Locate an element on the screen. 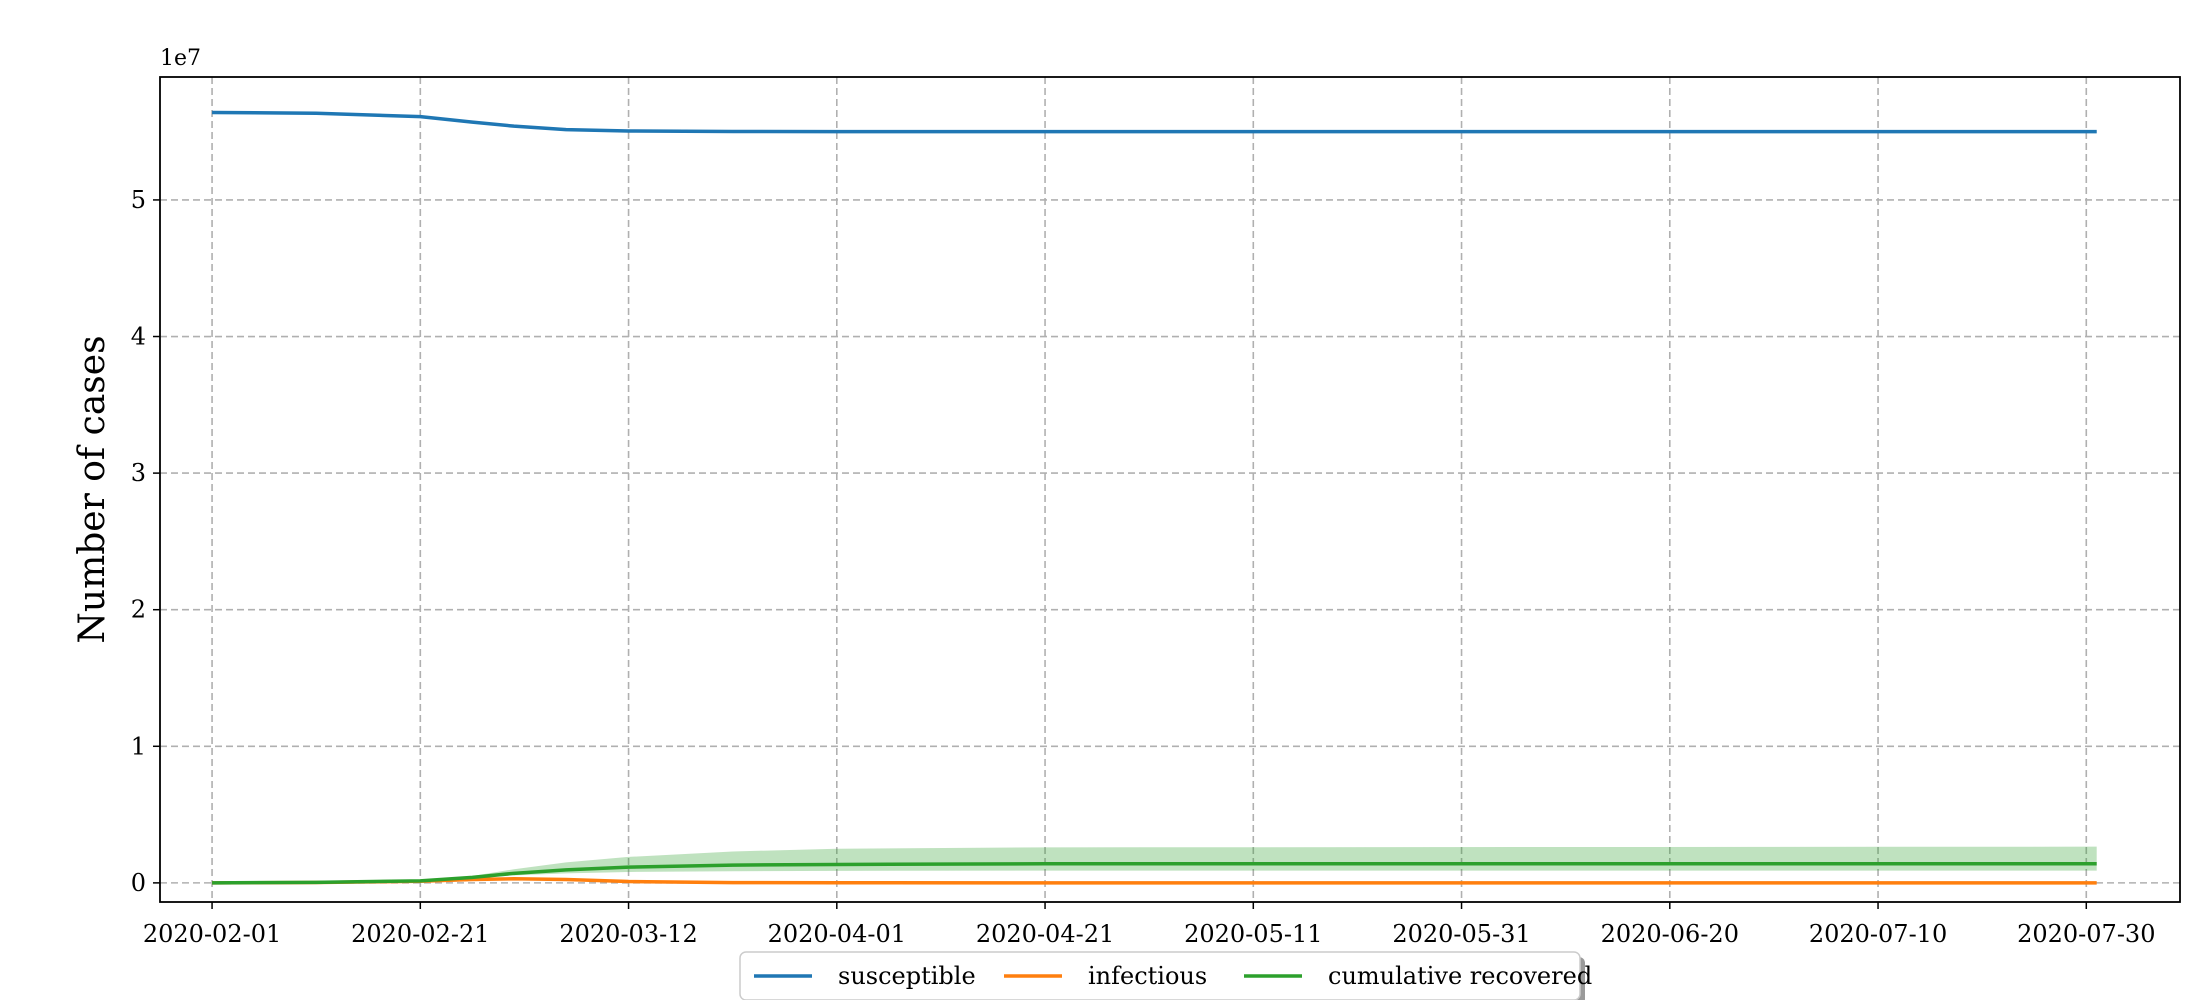 The height and width of the screenshot is (1004, 2200). y-tick-label: 5 is located at coordinates (138, 200).